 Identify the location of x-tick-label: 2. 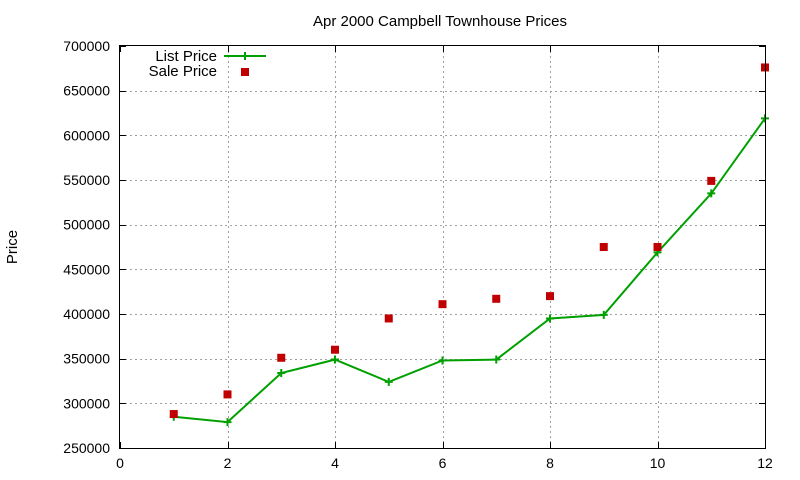
(228, 463).